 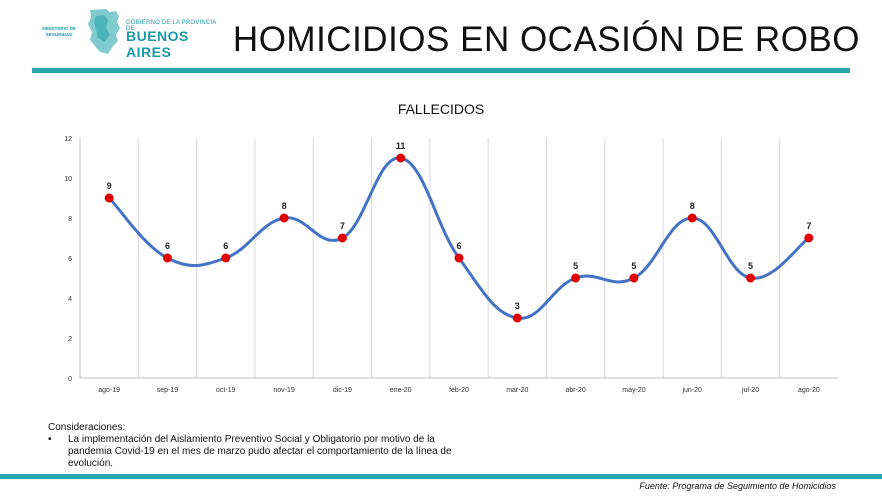 What do you see at coordinates (575, 390) in the screenshot?
I see `x-tick-label: abr-20` at bounding box center [575, 390].